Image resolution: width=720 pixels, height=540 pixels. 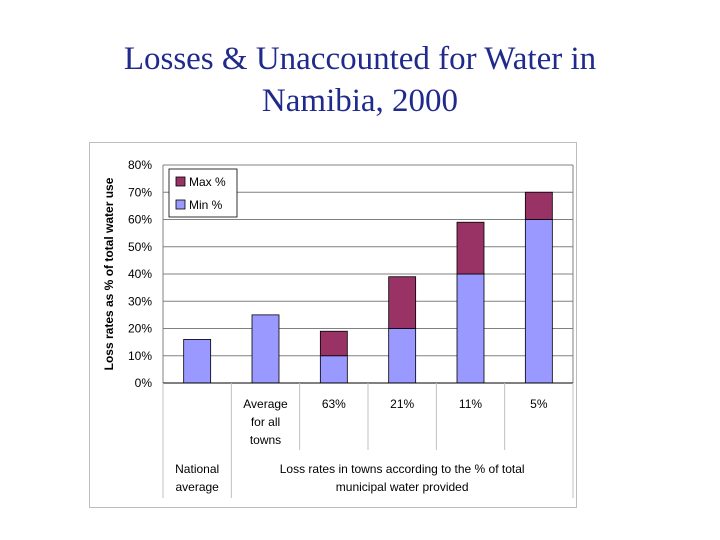 I want to click on x-tick-label: 5%, so click(x=539, y=404).